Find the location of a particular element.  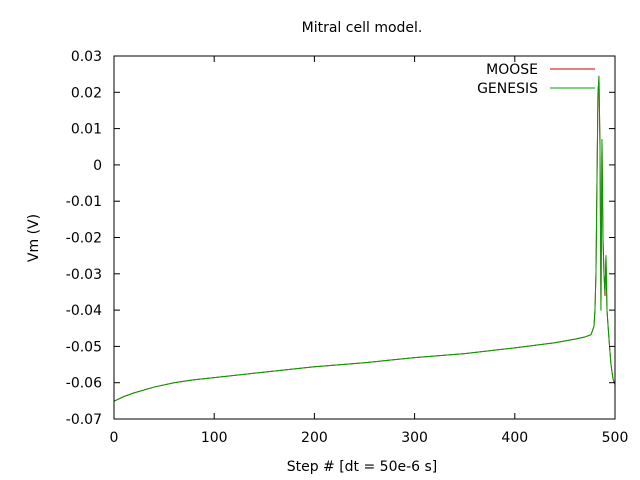

legend-label-moose: MOOSE is located at coordinates (512, 70).